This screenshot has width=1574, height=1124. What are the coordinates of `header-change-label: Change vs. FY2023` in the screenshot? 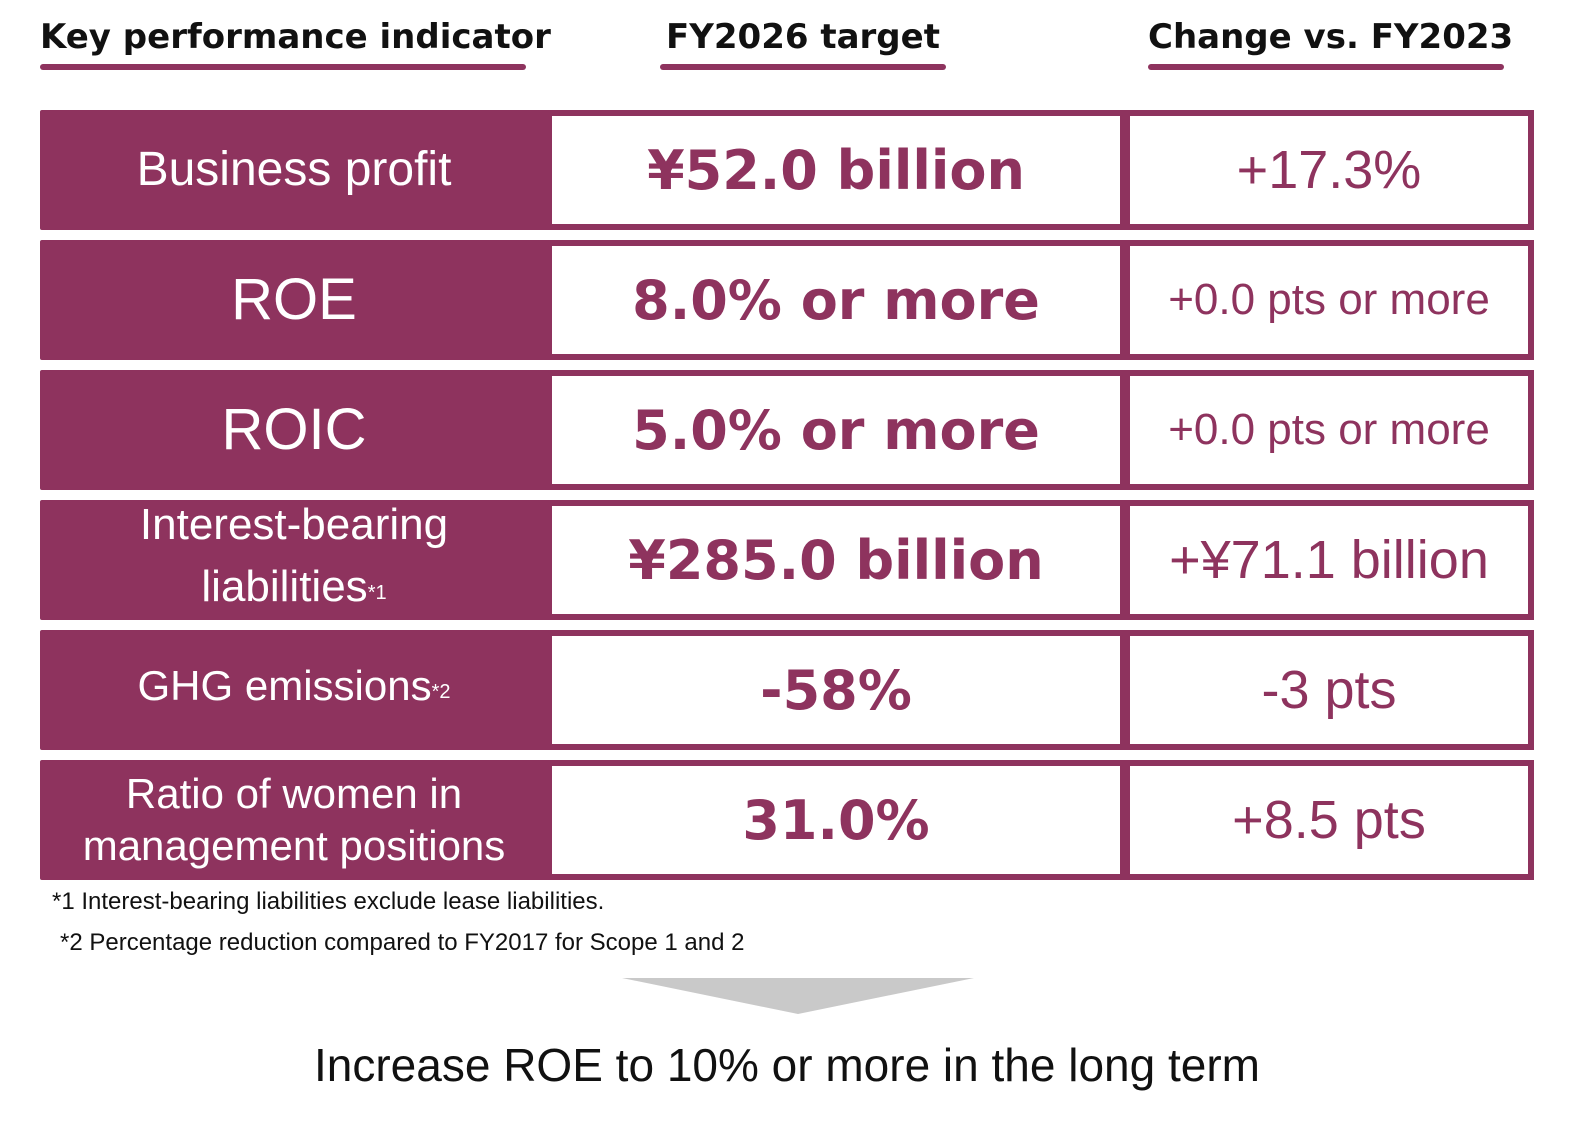 It's located at (1331, 37).